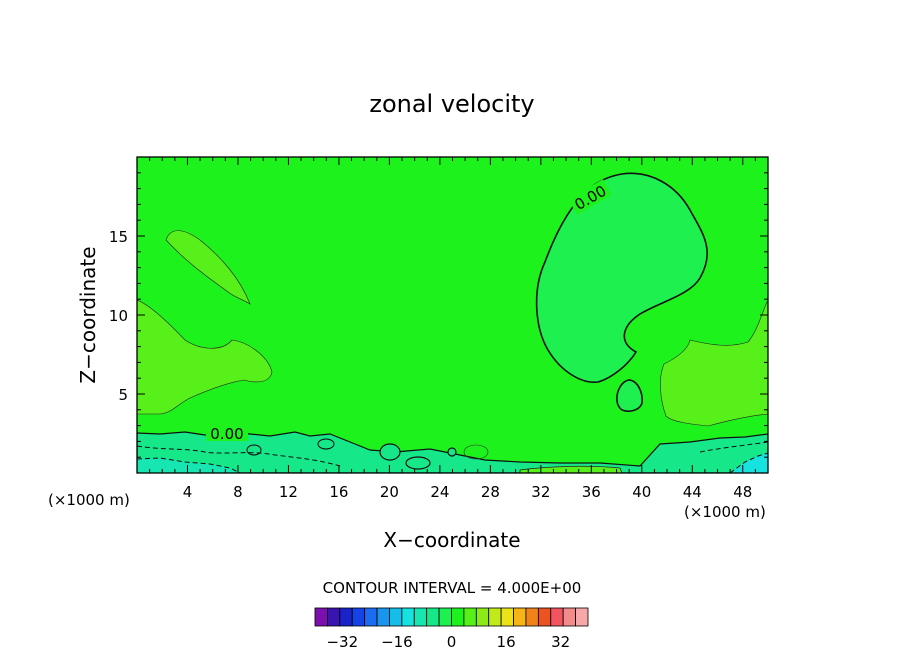 The width and height of the screenshot is (904, 654). Describe the element at coordinates (205, 357) in the screenshot. I see `region-left-mid-blob` at that location.